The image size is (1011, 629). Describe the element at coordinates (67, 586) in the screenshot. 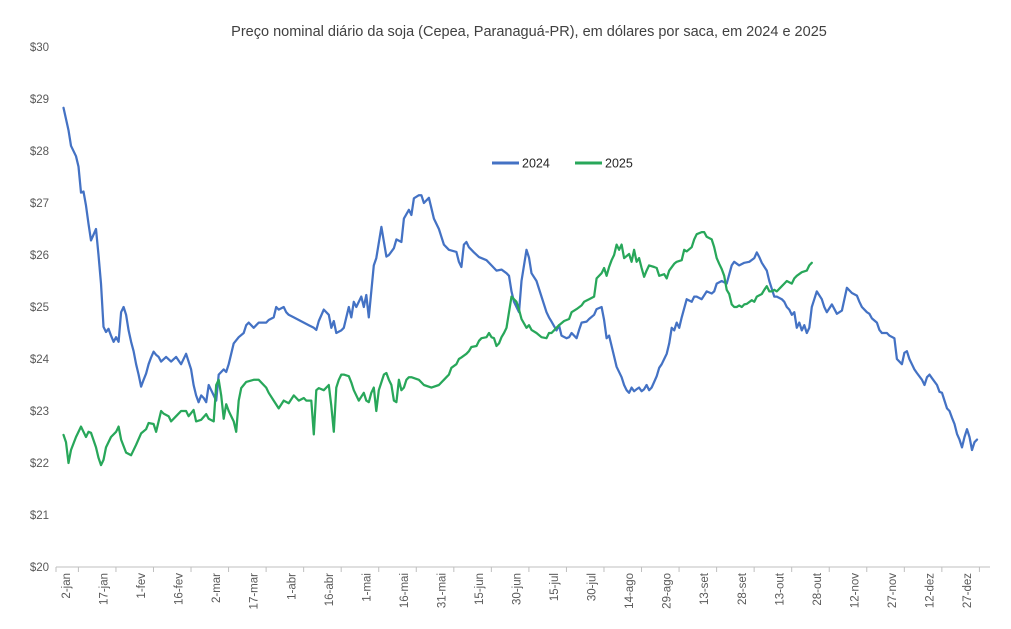

I see `x-tick-label: 2-jan` at that location.